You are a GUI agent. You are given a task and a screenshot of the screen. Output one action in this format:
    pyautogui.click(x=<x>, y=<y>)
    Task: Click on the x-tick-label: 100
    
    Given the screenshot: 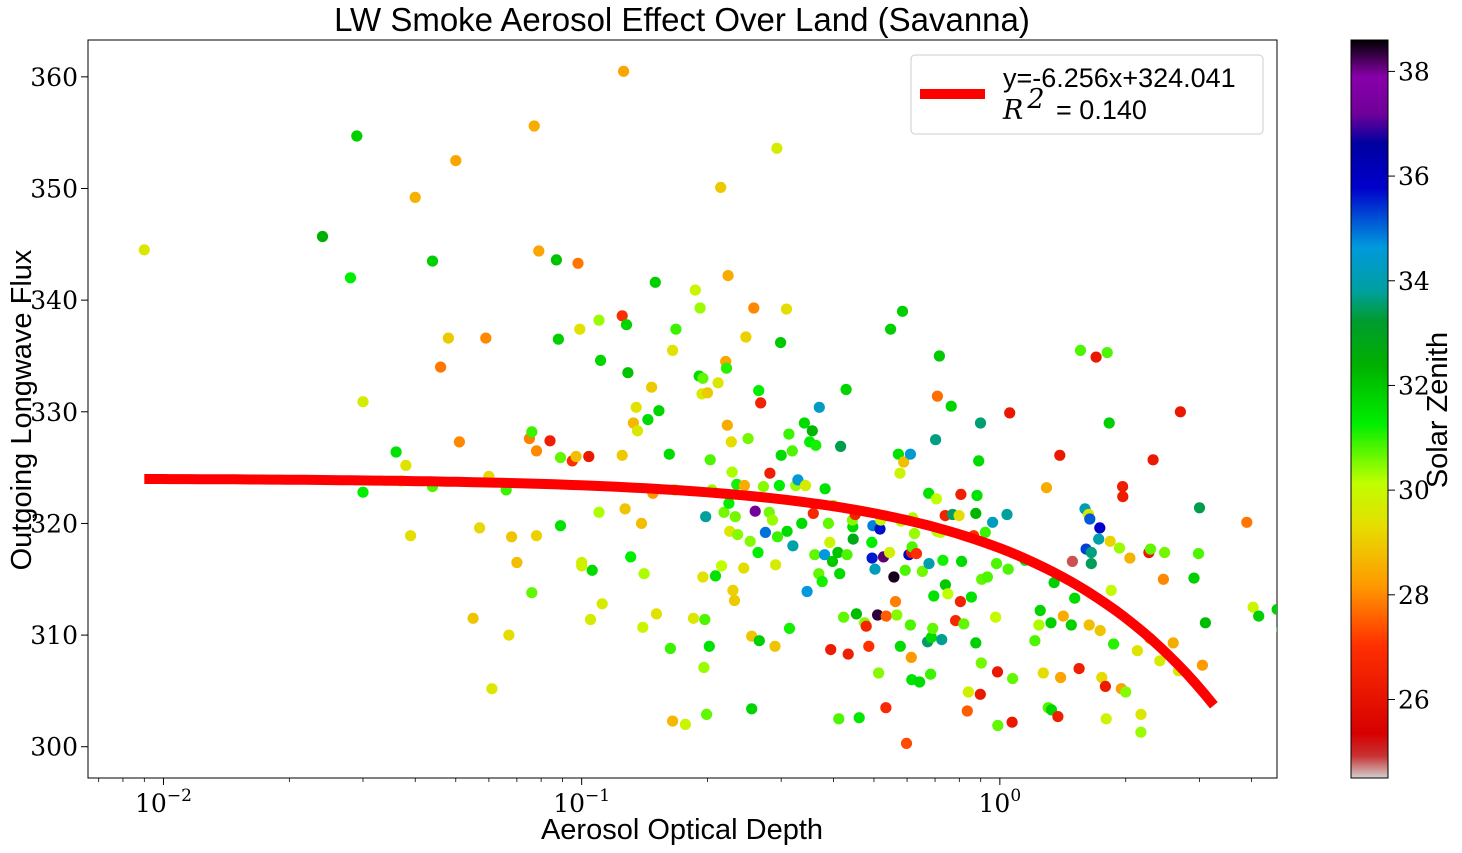 What is the action you would take?
    pyautogui.click(x=1000, y=802)
    